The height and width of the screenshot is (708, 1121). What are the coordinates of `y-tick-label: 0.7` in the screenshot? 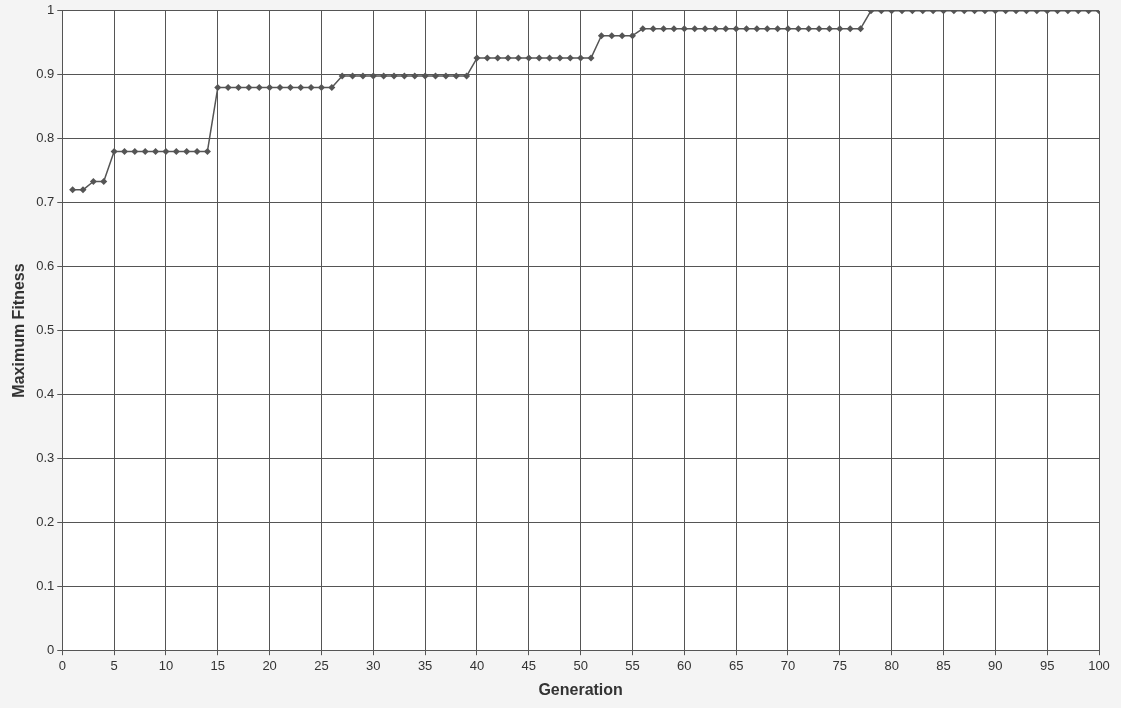 It's located at (45, 202).